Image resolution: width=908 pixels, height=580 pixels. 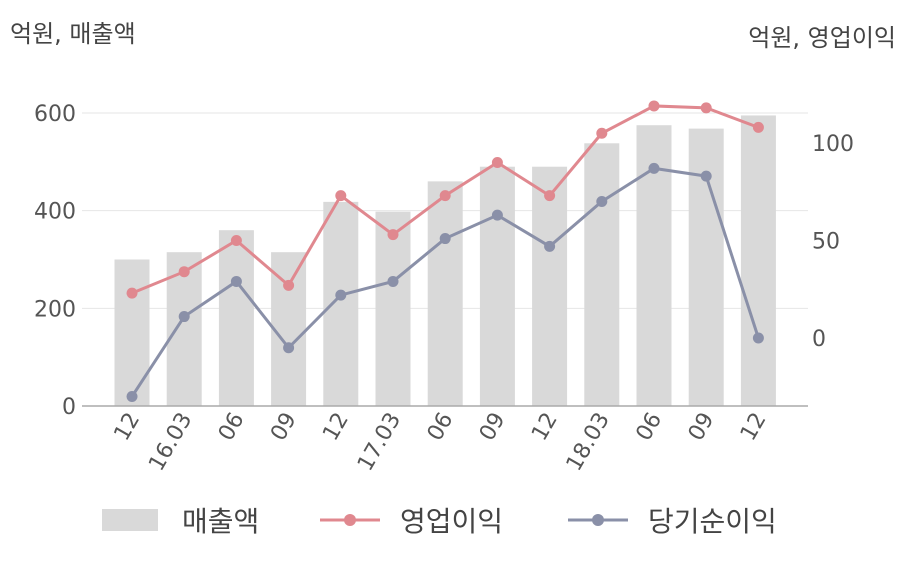 What do you see at coordinates (221, 521) in the screenshot?
I see `legend-label-sales: 매출액` at bounding box center [221, 521].